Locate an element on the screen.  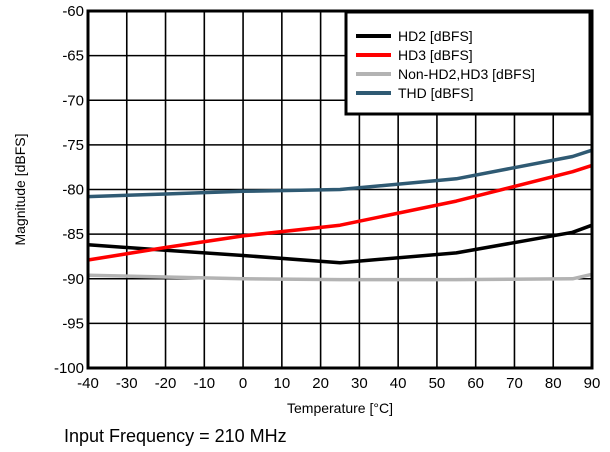
x-tick-label: -40 is located at coordinates (88, 383).